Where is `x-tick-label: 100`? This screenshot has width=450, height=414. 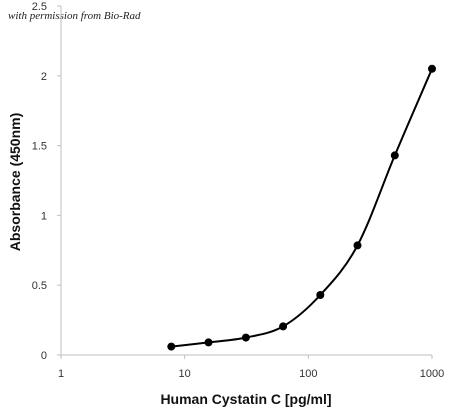 x-tick-label: 100 is located at coordinates (308, 374).